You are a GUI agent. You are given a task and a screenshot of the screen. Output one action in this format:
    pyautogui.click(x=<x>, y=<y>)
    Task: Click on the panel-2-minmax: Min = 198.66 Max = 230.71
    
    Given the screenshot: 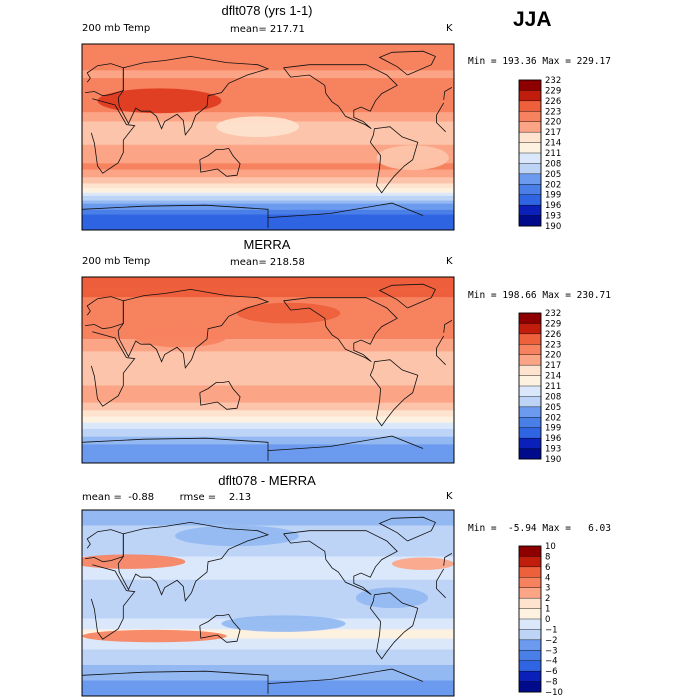 What is the action you would take?
    pyautogui.click(x=539, y=295)
    